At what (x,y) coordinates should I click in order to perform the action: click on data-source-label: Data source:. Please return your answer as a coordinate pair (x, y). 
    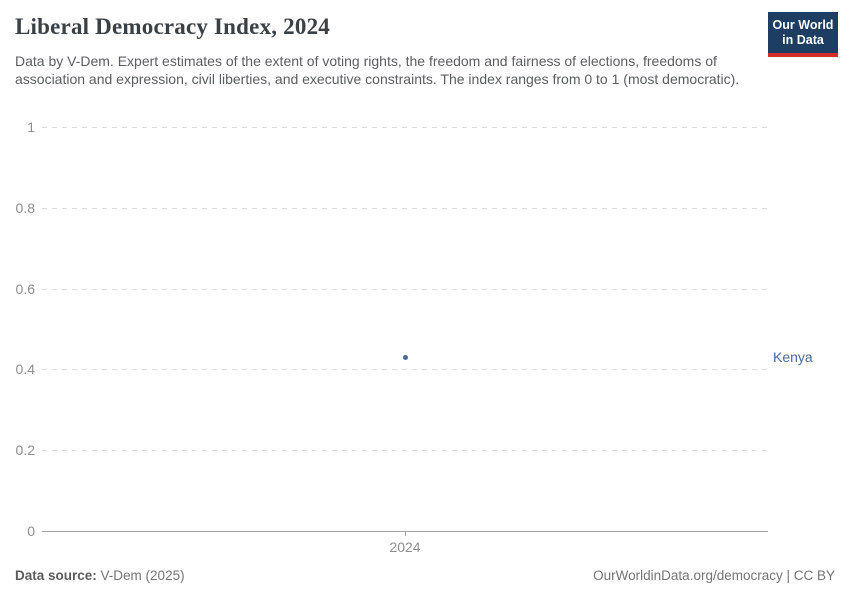
    Looking at the image, I should click on (56, 575).